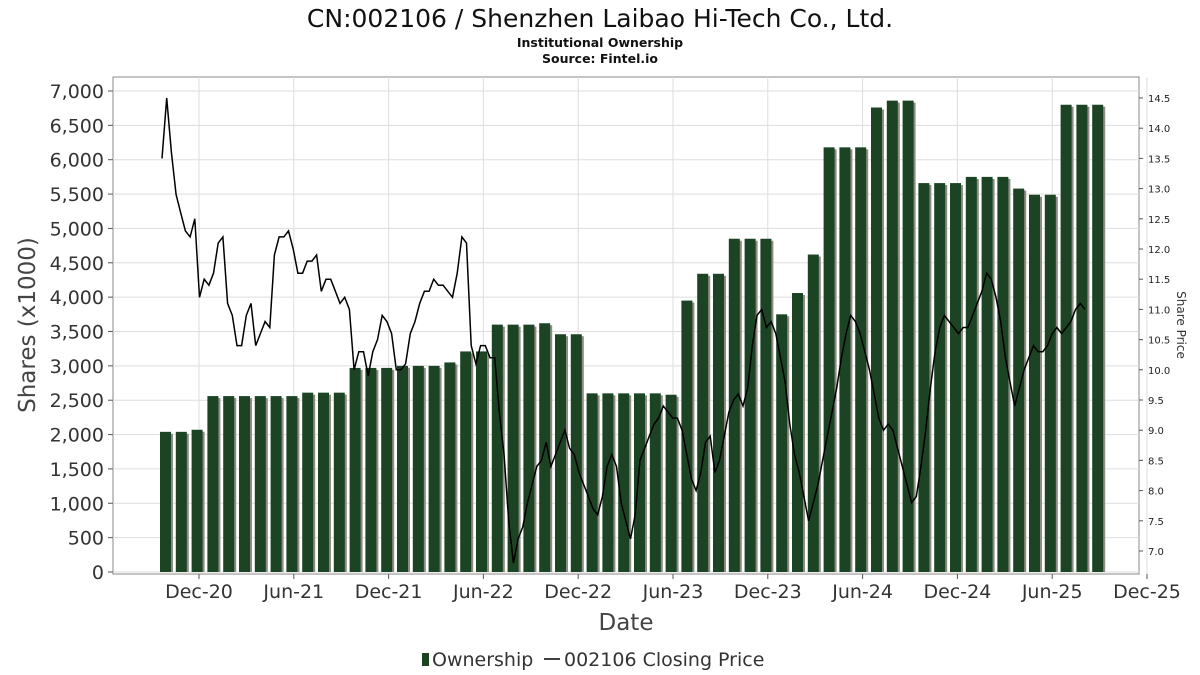 The width and height of the screenshot is (1200, 675). What do you see at coordinates (77, 504) in the screenshot?
I see `y-tick-label: 1,000` at bounding box center [77, 504].